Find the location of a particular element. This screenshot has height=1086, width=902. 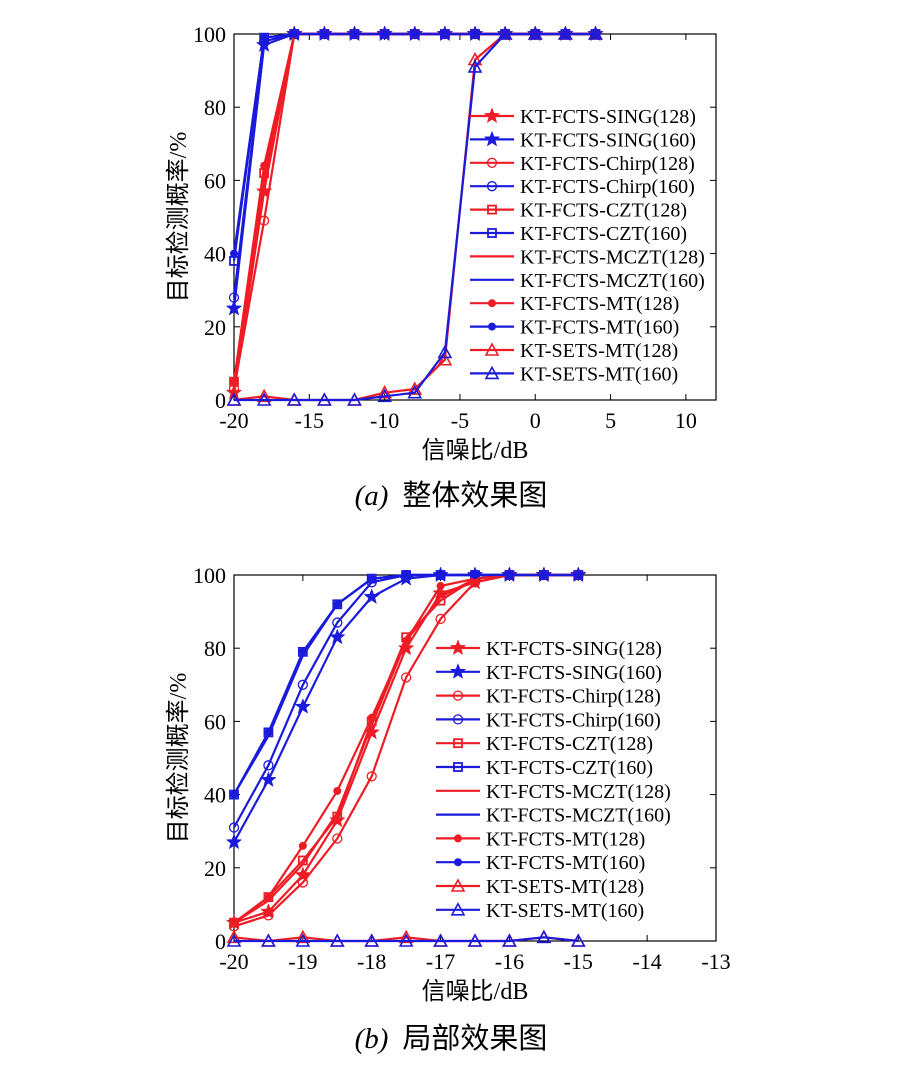

x-tick-label: -10 is located at coordinates (384, 420).